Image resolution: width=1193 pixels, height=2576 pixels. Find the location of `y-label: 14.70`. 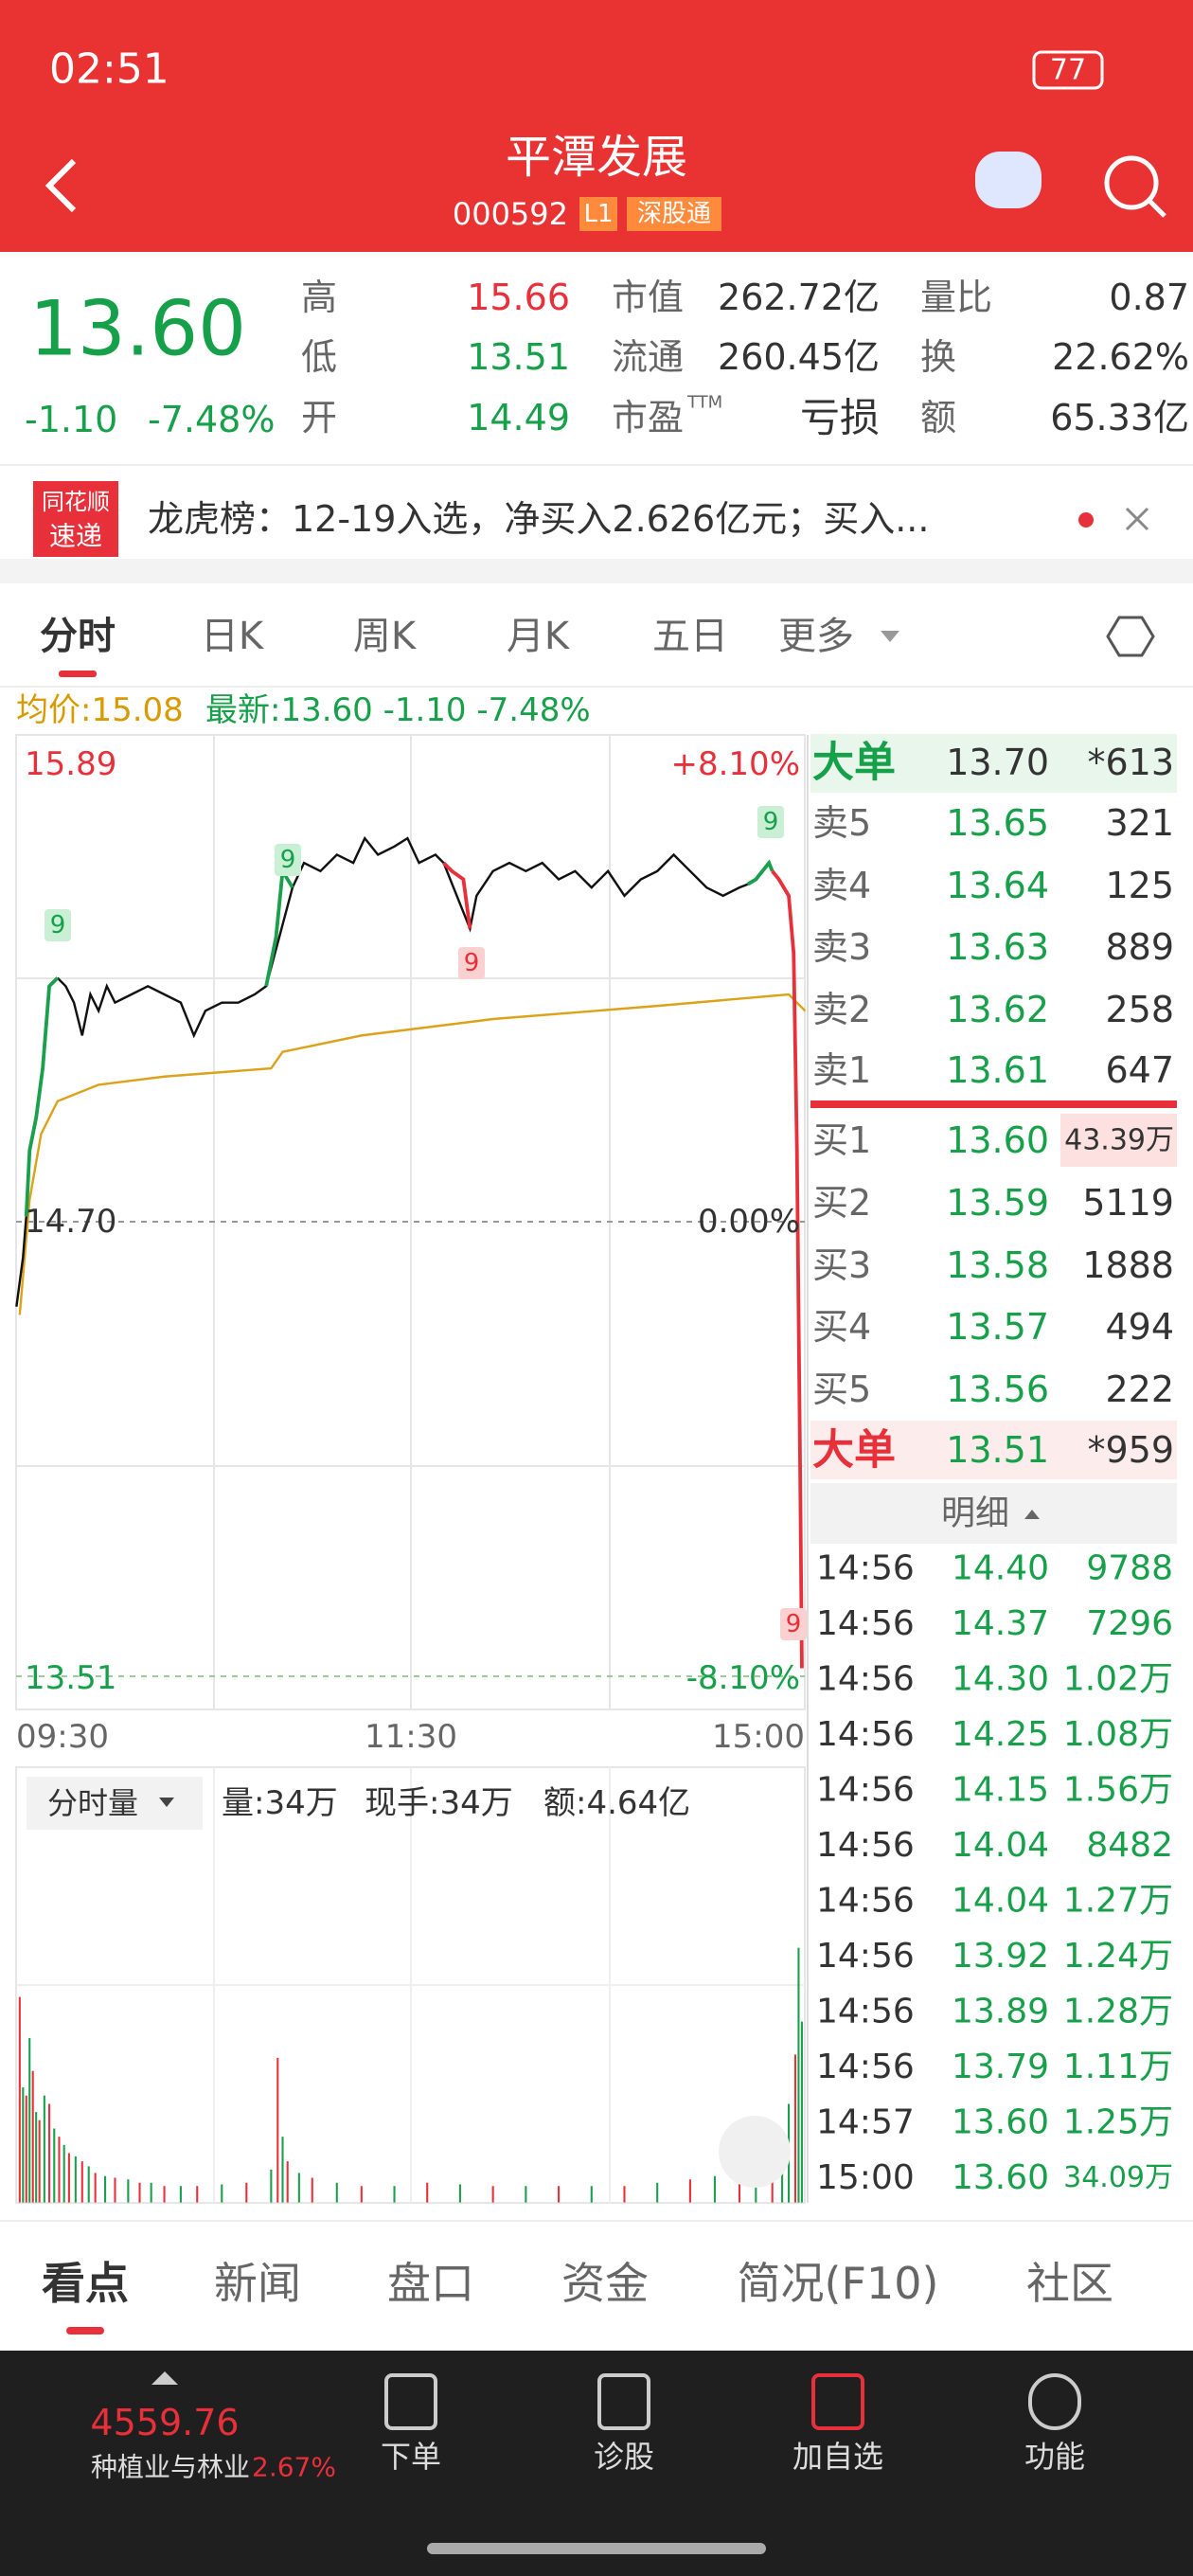

y-label: 14.70 is located at coordinates (70, 1222).